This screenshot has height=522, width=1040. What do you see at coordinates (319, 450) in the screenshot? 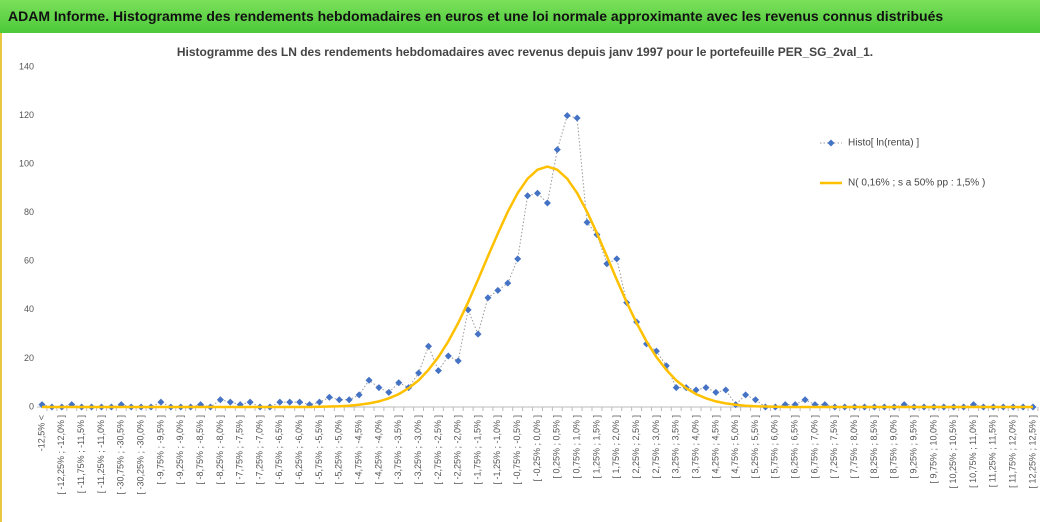
I see `x-tick-label: [ -5,75% ; -5,5% ]` at bounding box center [319, 450].